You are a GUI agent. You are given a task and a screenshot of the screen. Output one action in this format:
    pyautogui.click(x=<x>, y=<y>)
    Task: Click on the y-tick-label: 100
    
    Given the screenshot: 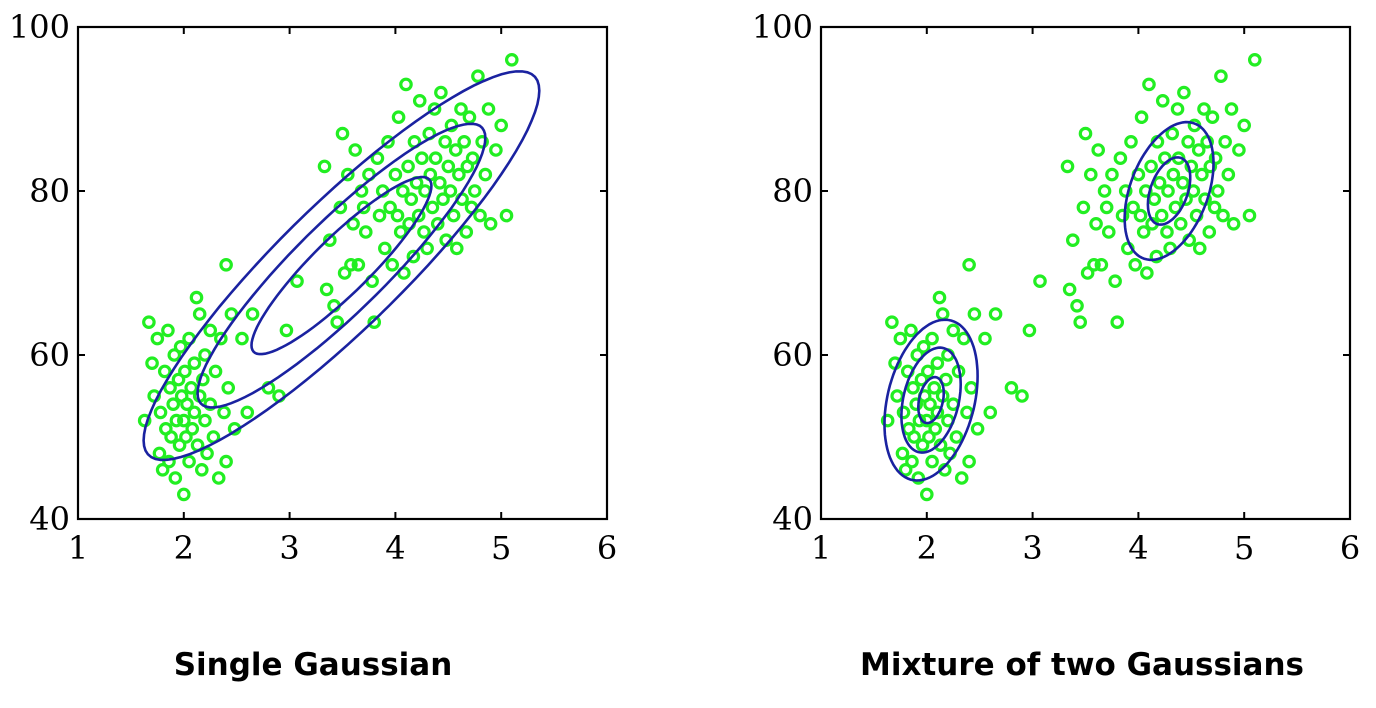 What is the action you would take?
    pyautogui.click(x=39, y=27)
    